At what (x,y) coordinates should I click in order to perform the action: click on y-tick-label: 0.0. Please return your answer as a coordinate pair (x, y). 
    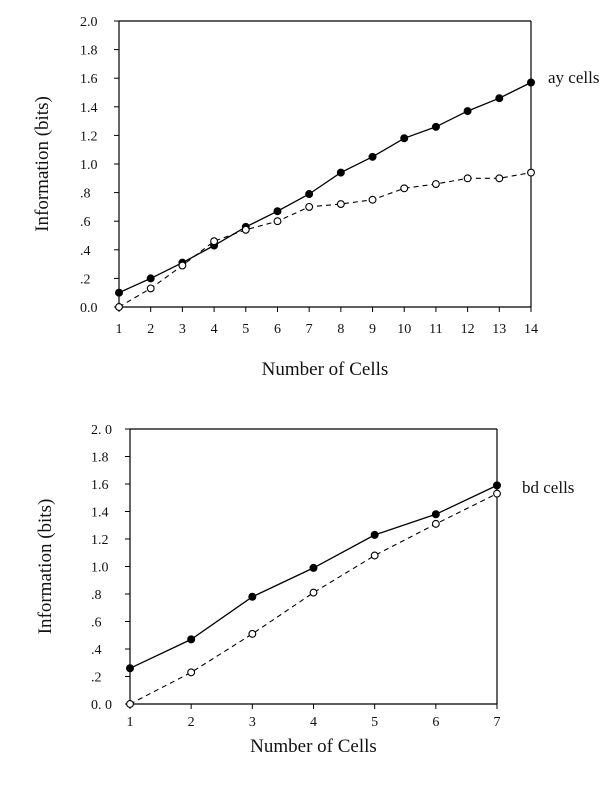
    Looking at the image, I should click on (89, 308).